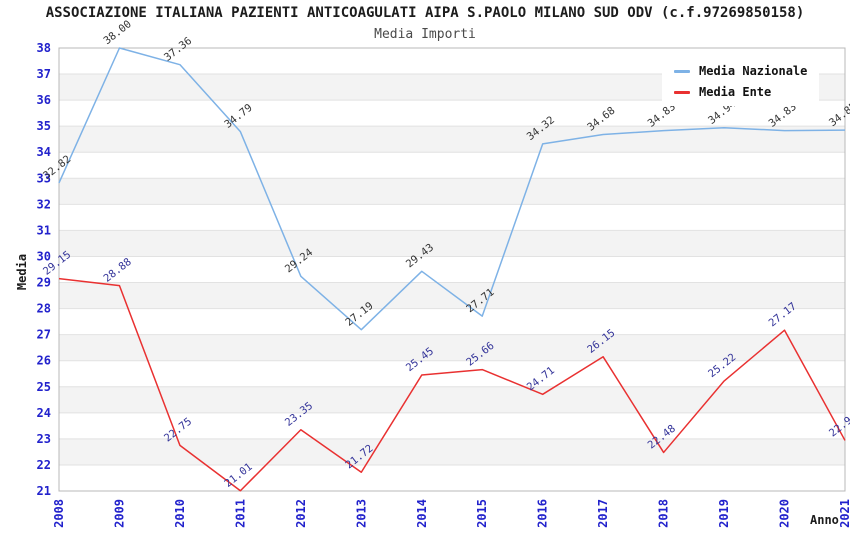  Describe the element at coordinates (117, 270) in the screenshot. I see `point-value-label: 28.88` at that location.